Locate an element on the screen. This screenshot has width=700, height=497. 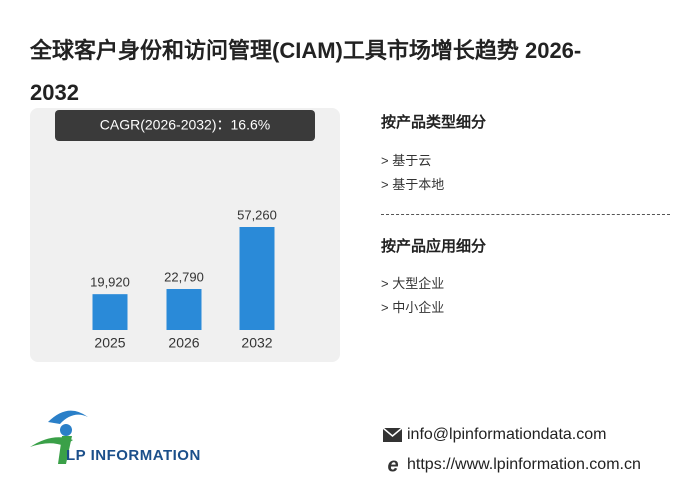
logo-mark is located at coordinates (59, 437).